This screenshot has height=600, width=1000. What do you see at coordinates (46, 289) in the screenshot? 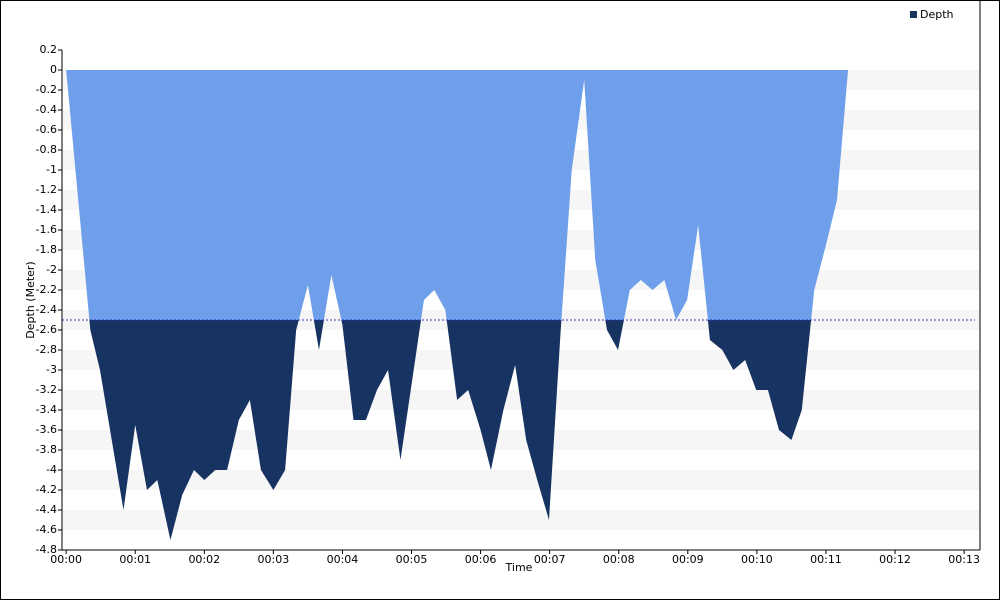
I see `y-tick-label: -2.2` at bounding box center [46, 289].